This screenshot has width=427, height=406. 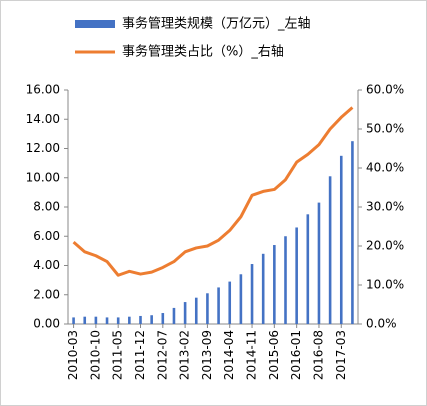 What do you see at coordinates (43, 119) in the screenshot?
I see `y-tick-label: 14.00` at bounding box center [43, 119].